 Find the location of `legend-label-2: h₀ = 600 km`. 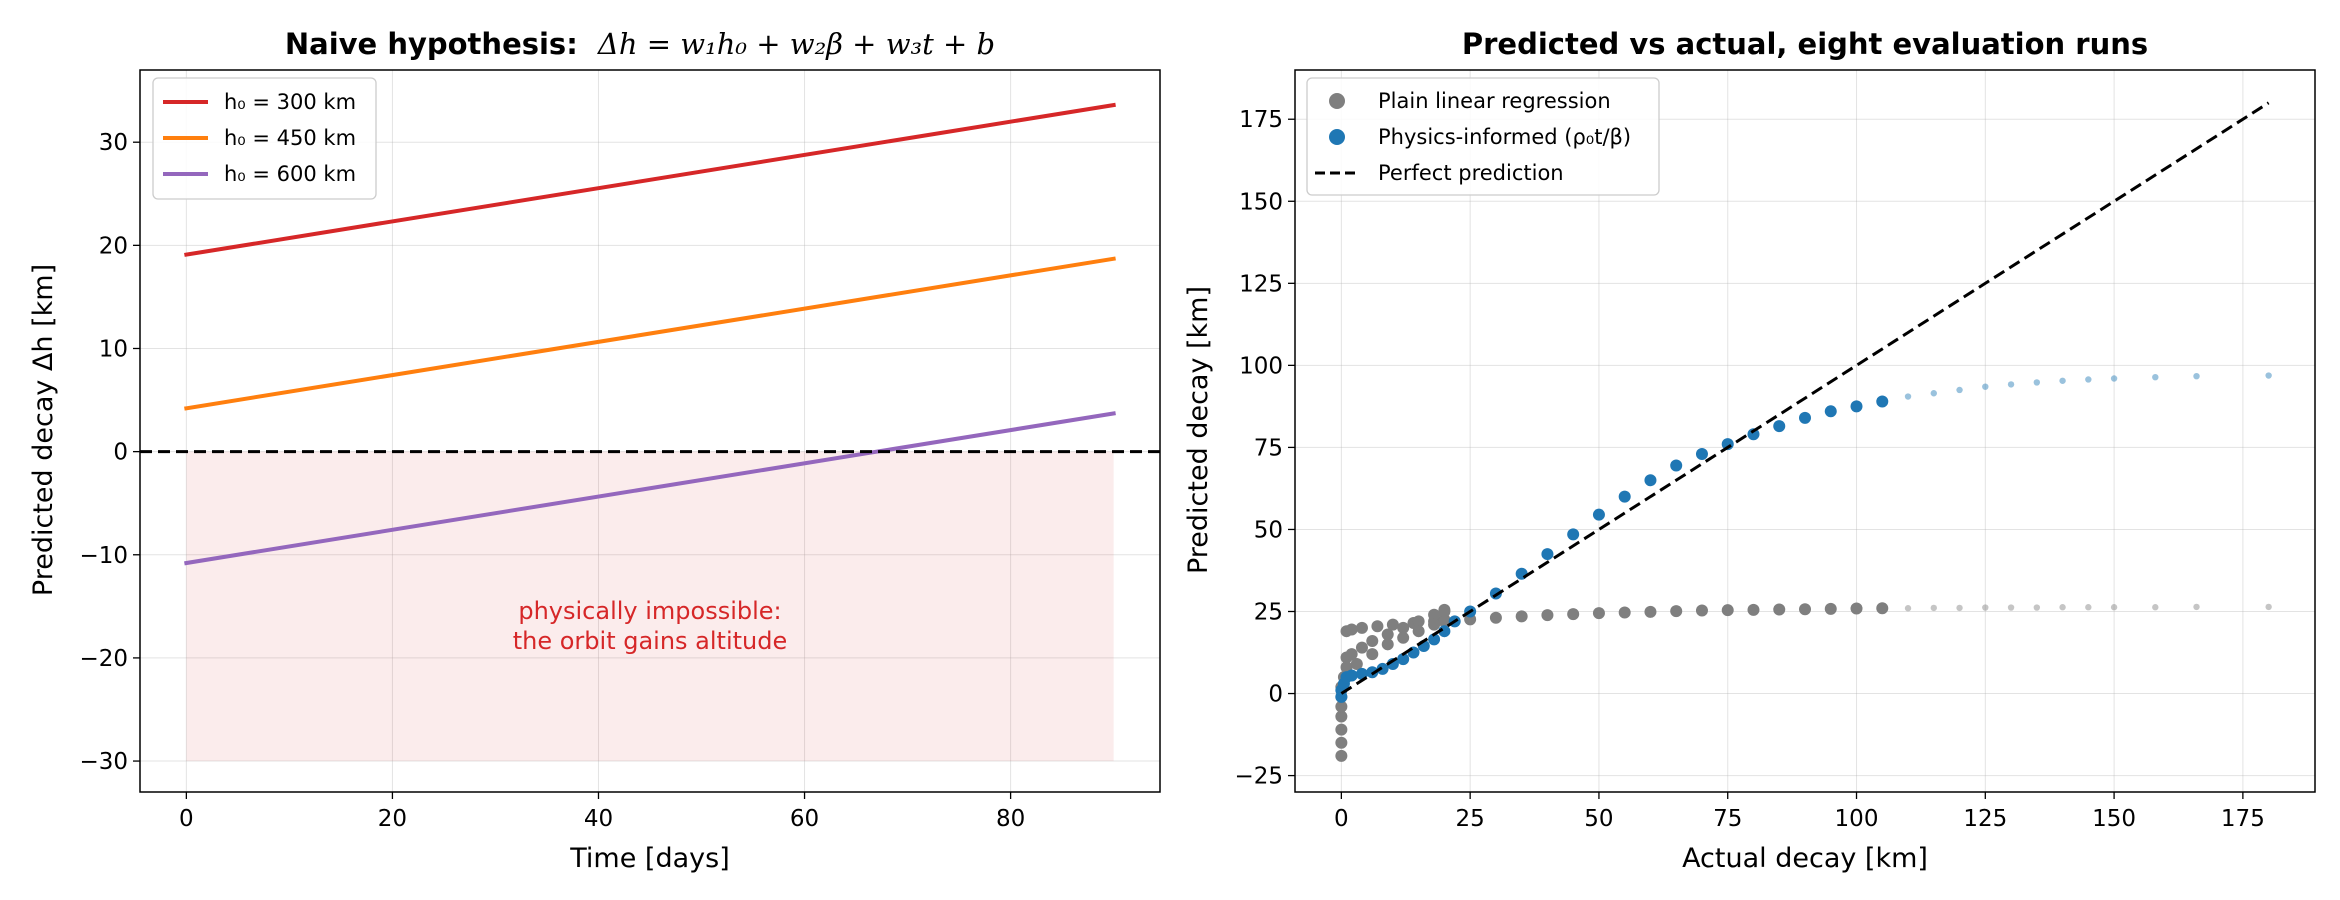

legend-label-2: h₀ = 600 km is located at coordinates (290, 174).